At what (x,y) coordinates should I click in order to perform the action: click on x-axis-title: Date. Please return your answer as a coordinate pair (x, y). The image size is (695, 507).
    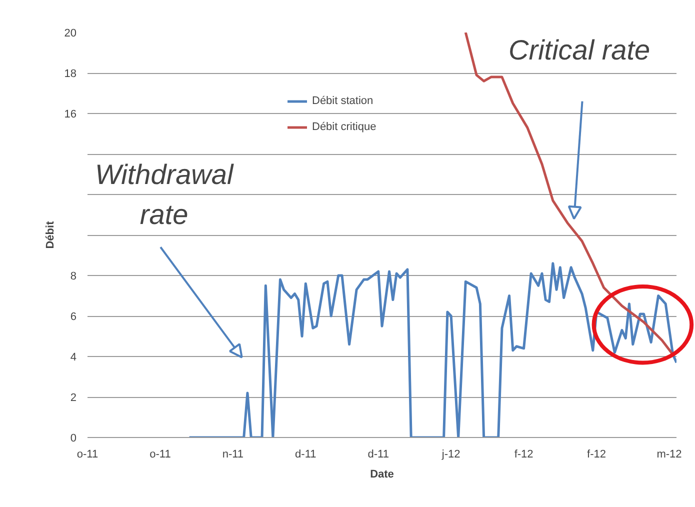
    Looking at the image, I should click on (382, 474).